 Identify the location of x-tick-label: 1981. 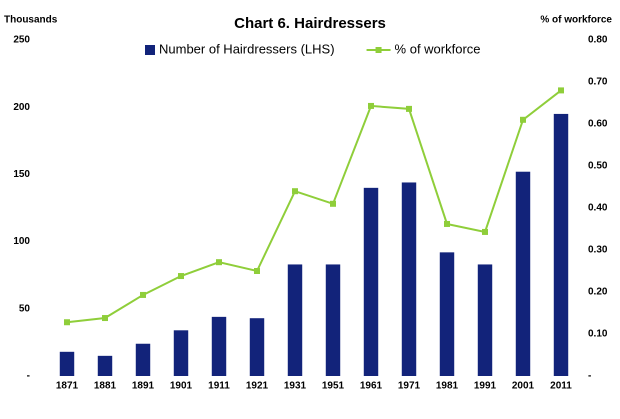
(447, 386).